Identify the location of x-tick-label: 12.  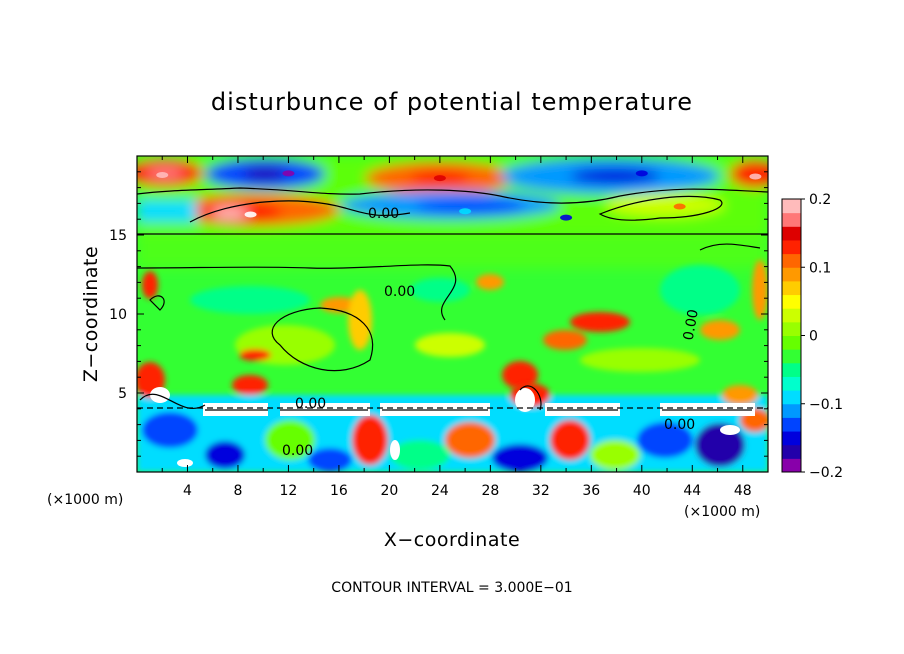
(289, 491).